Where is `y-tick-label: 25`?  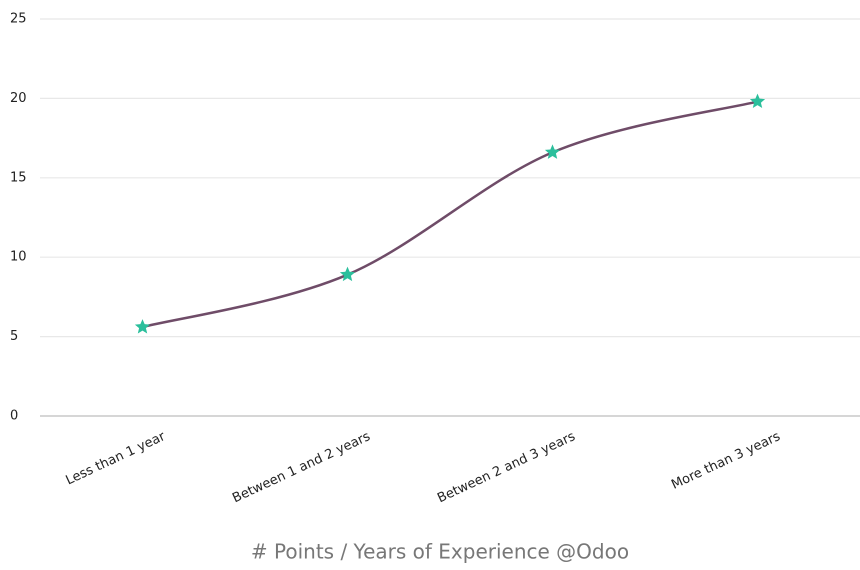
y-tick-label: 25 is located at coordinates (18, 19).